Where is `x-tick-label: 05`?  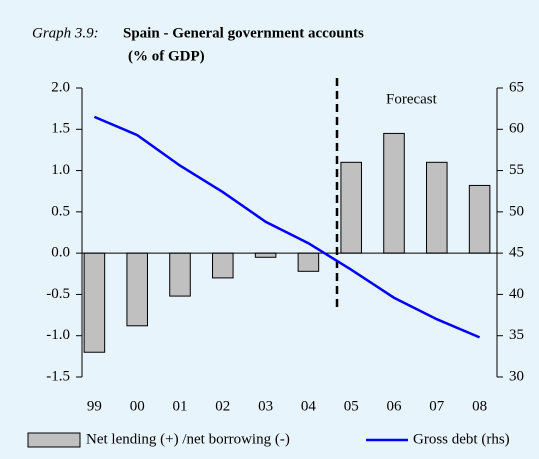
x-tick-label: 05 is located at coordinates (351, 406).